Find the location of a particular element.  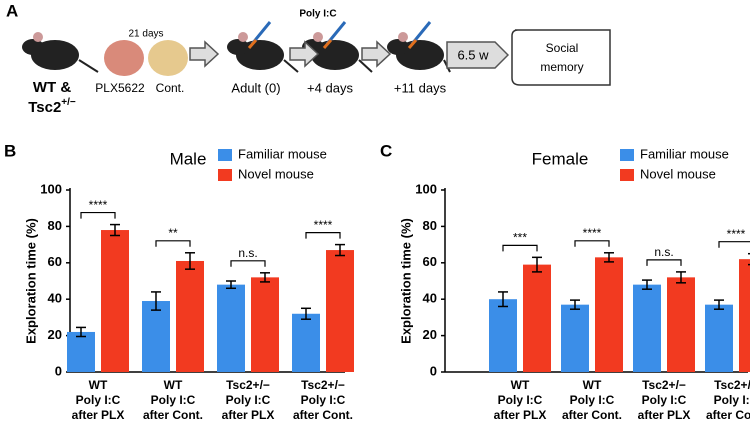

mouse-icon is located at coordinates (236, 52).